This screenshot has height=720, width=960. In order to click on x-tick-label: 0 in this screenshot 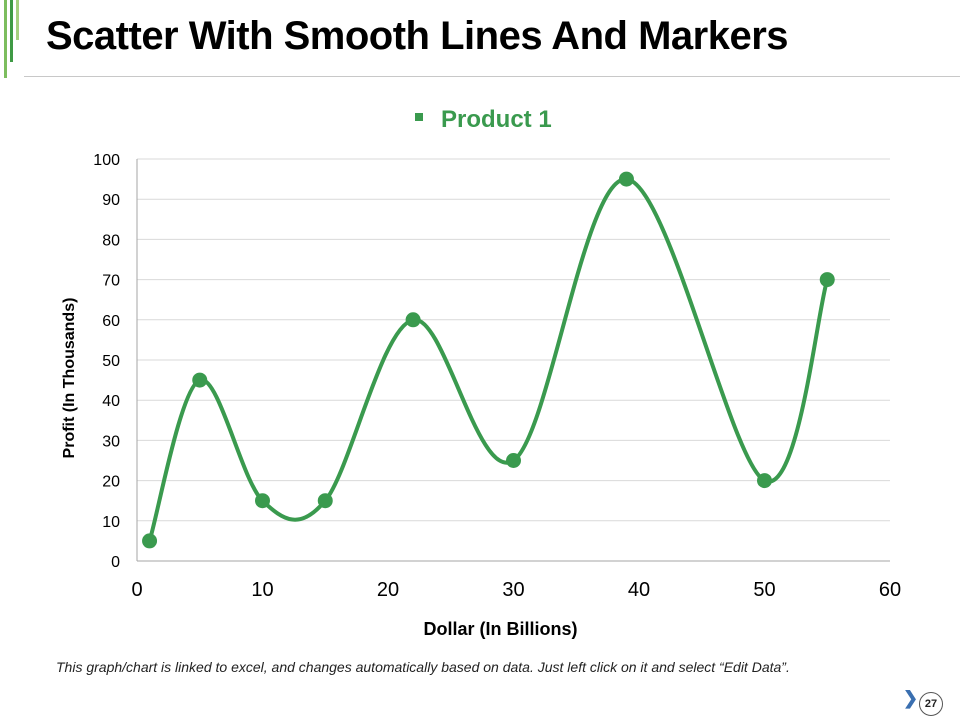, I will do `click(136, 590)`.